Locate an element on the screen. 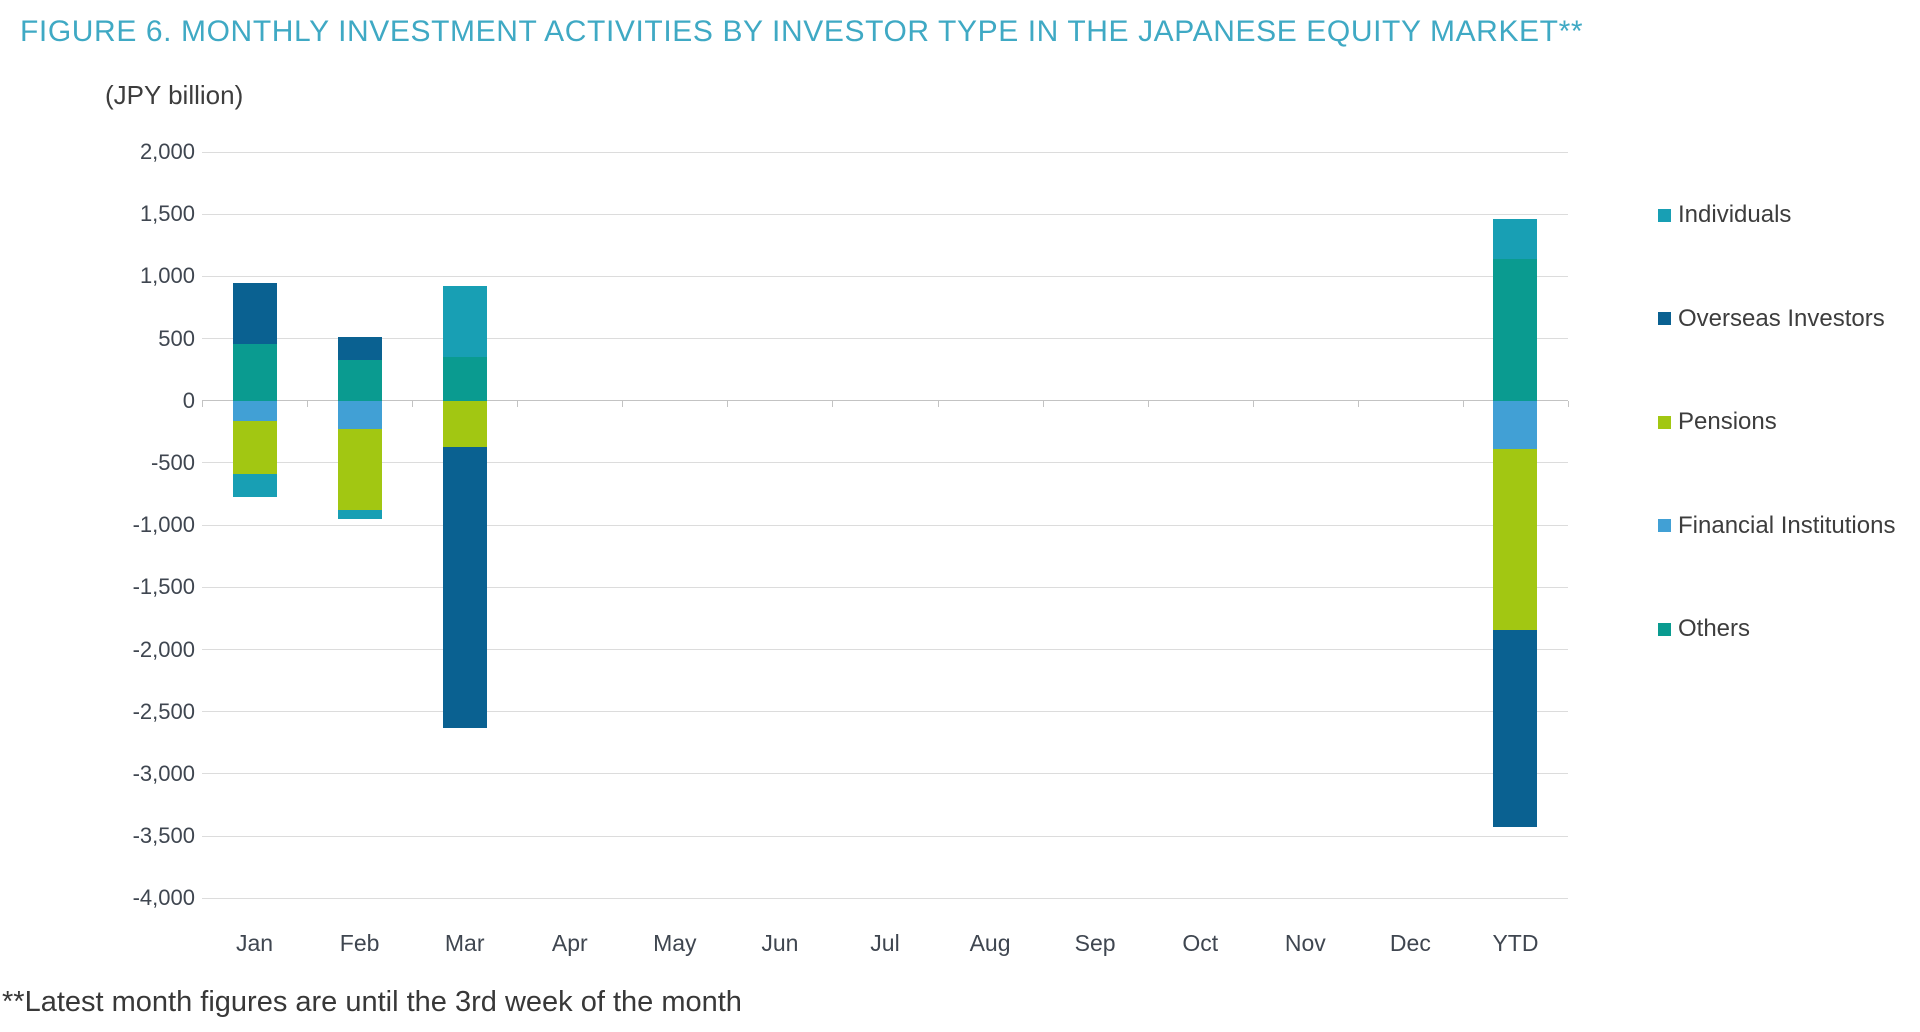 The height and width of the screenshot is (1032, 1920). x-axis-category-label: Apr is located at coordinates (569, 943).